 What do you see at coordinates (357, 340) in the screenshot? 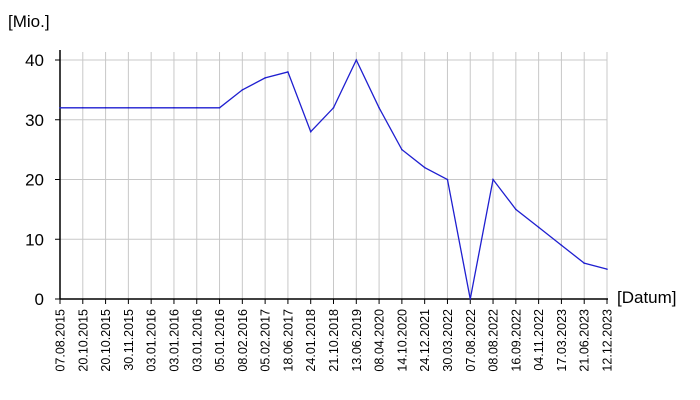
I see `x-tick-label: 13.06.2019` at bounding box center [357, 340].